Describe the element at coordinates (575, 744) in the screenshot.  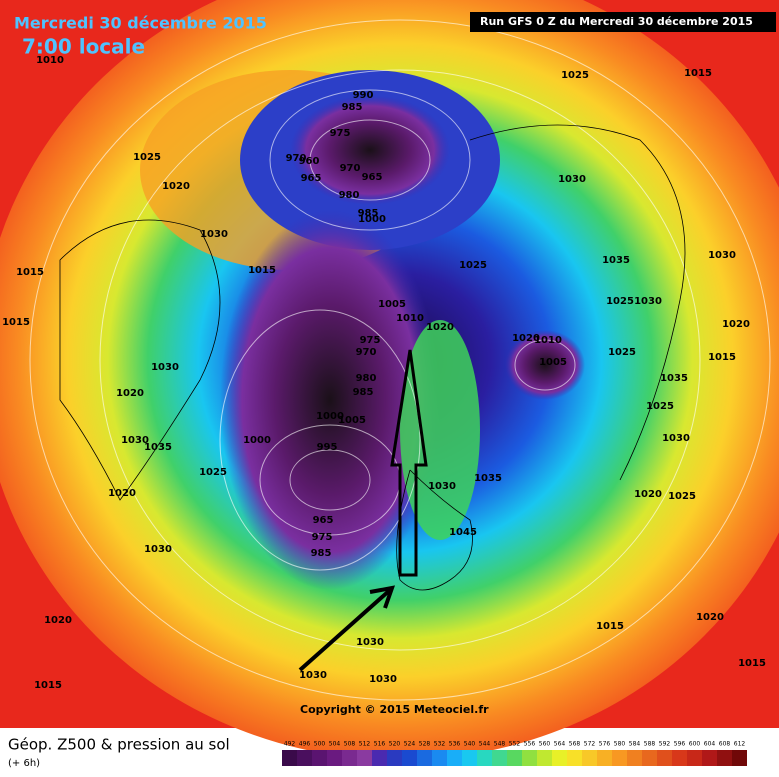
I see `scale-label: 568` at that location.